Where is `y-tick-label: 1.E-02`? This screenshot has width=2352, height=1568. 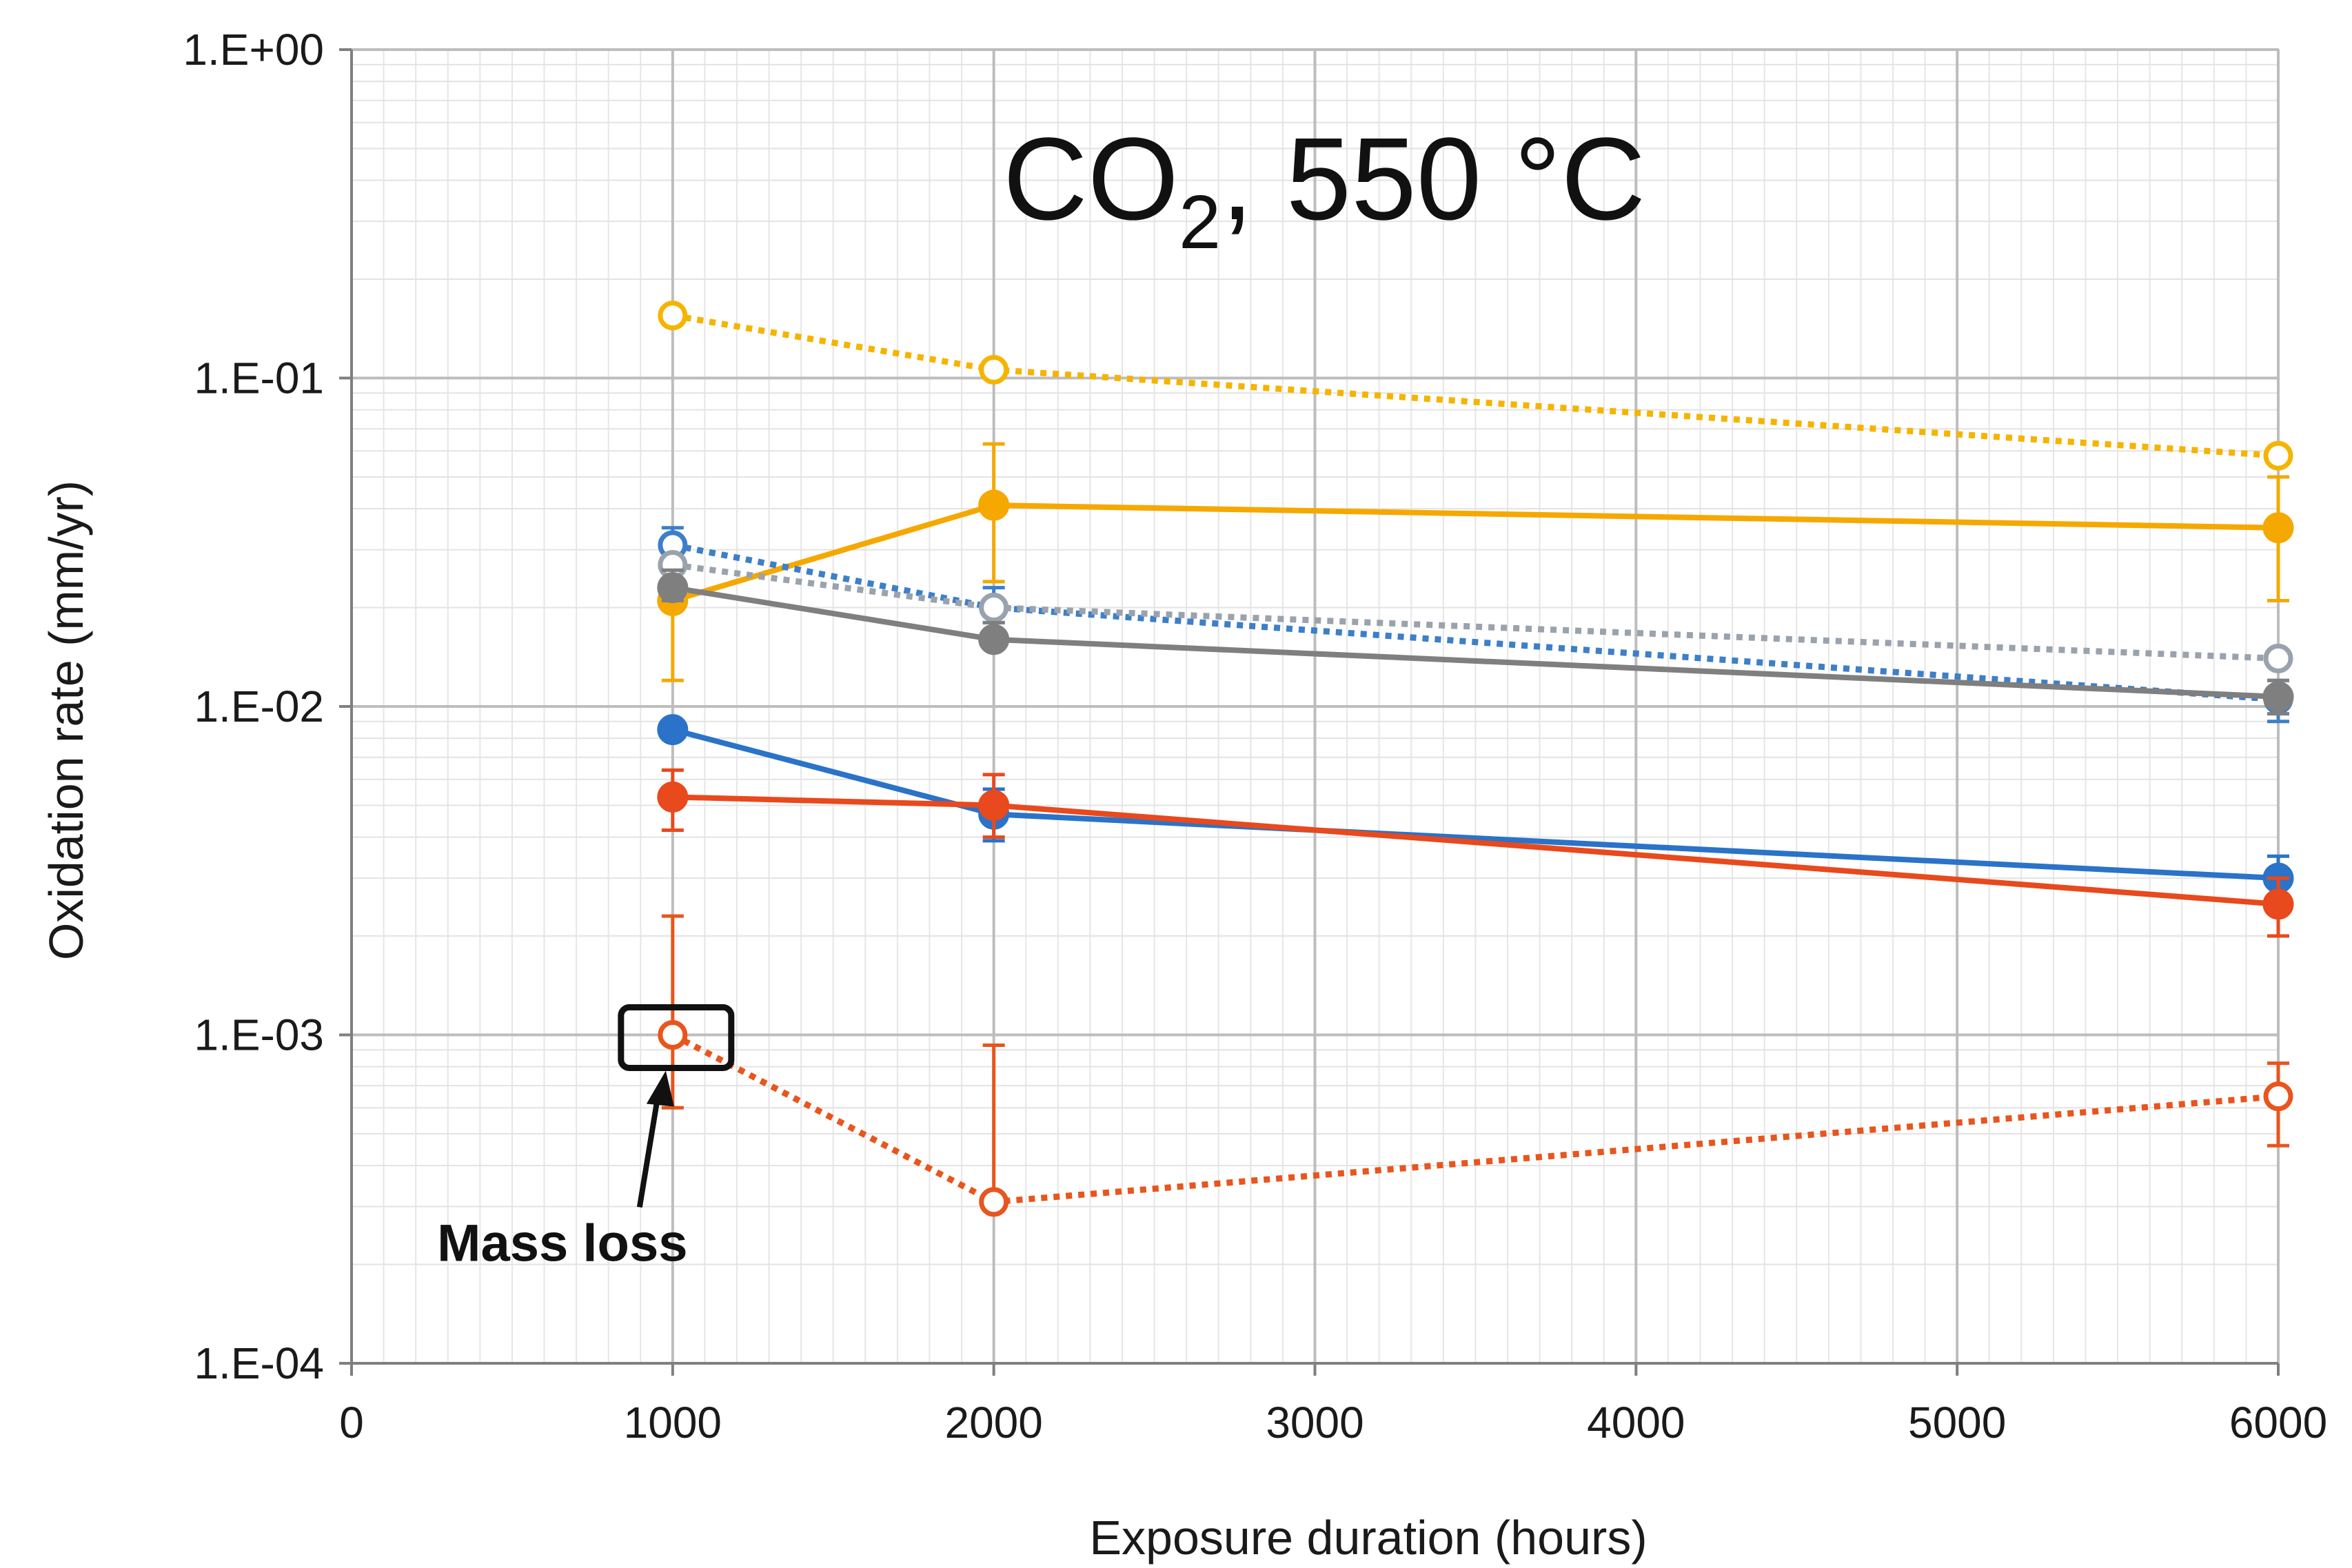 y-tick-label: 1.E-02 is located at coordinates (259, 706).